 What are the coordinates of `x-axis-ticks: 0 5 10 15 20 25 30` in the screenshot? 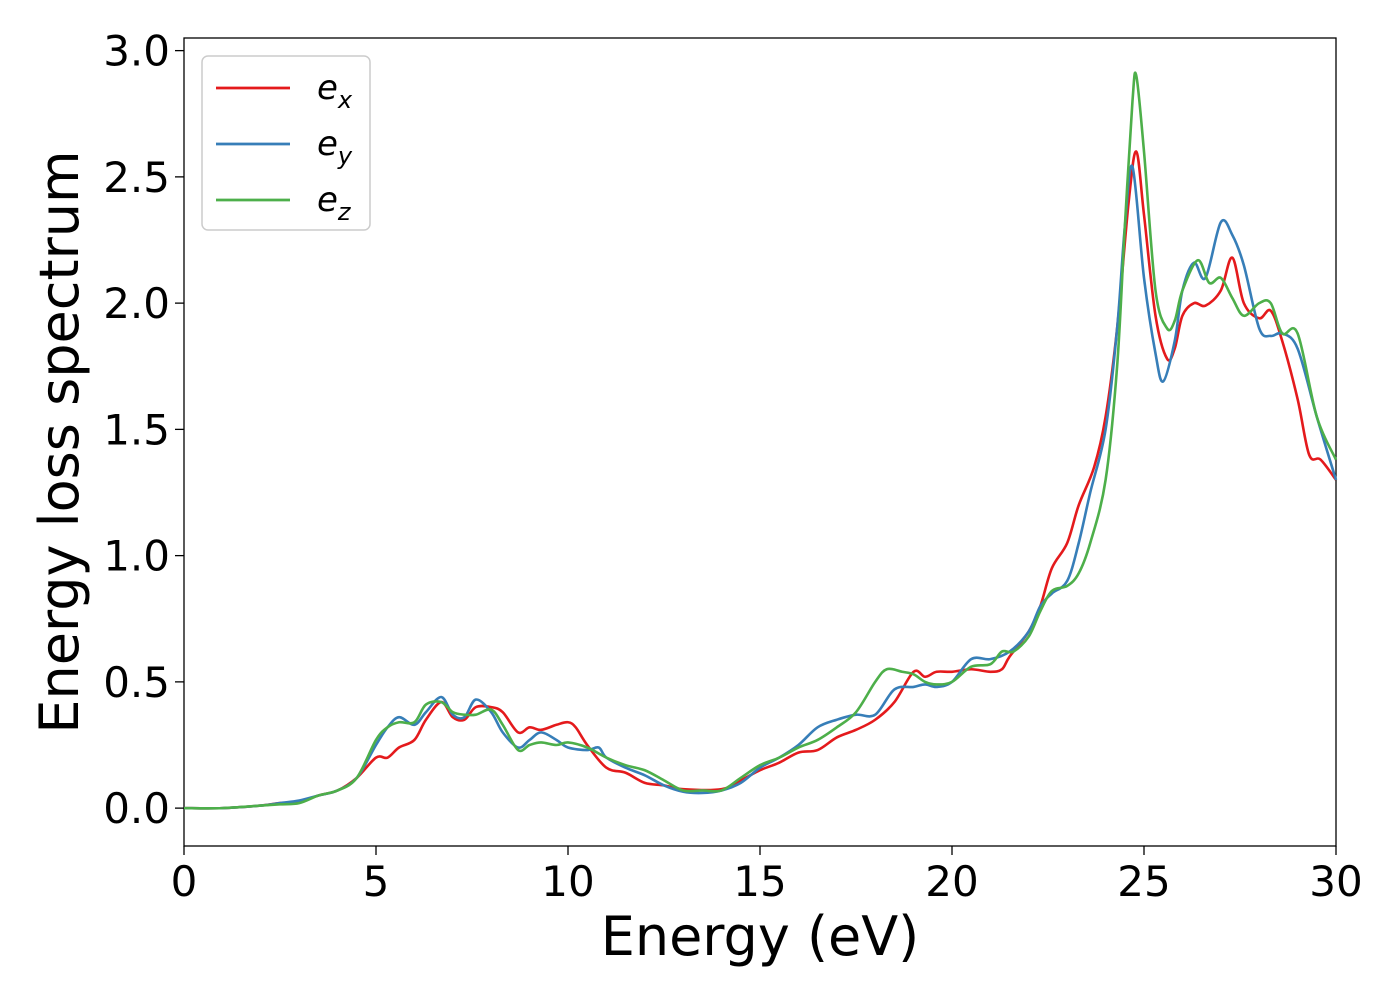 It's located at (767, 876).